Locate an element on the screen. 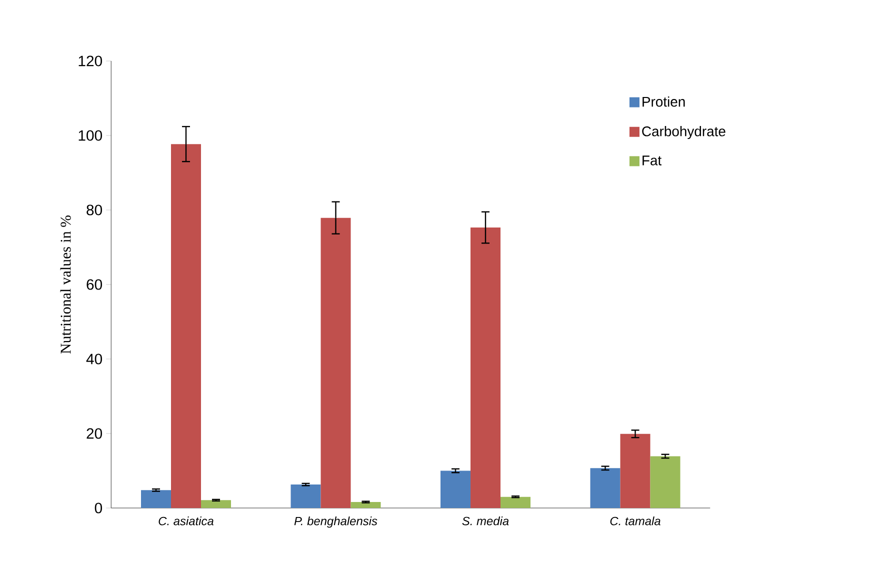  y-tick-label: 0 is located at coordinates (98, 508).